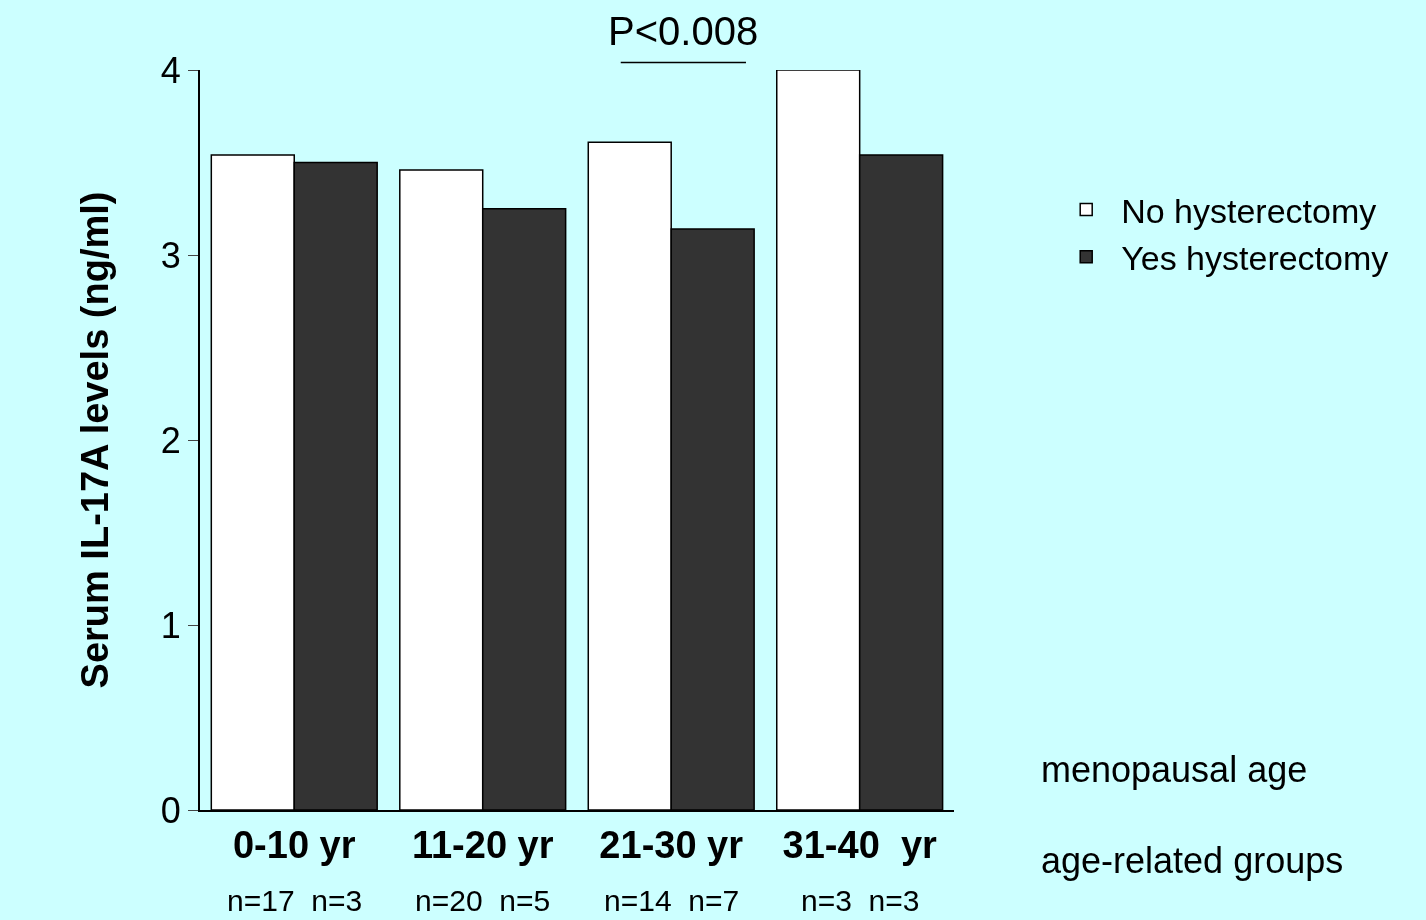  What do you see at coordinates (482, 844) in the screenshot?
I see `x-tick-label: 11-20 yr` at bounding box center [482, 844].